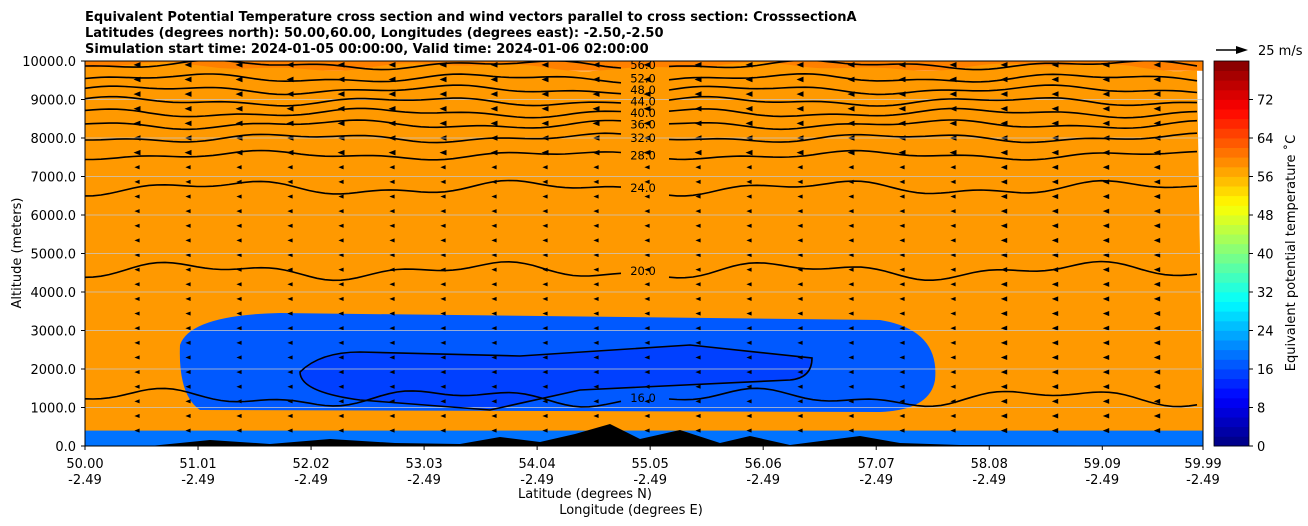 The image size is (1308, 526). Describe the element at coordinates (1280, 51) in the screenshot. I see `wind-key-label: 25 m/s` at that location.